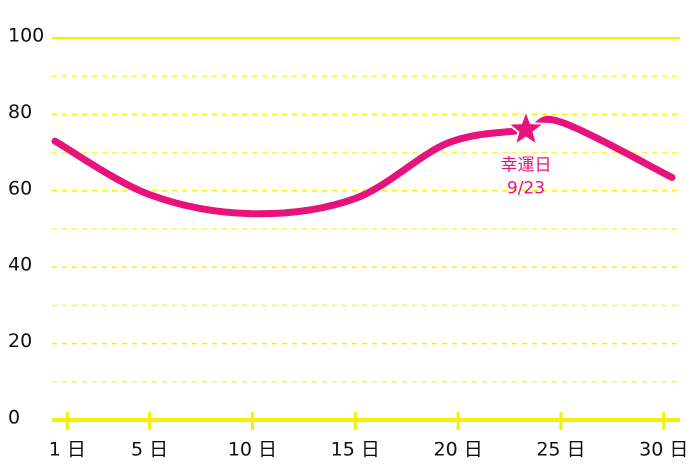  I want to click on annotation-sublabel: 9/23, so click(526, 189).